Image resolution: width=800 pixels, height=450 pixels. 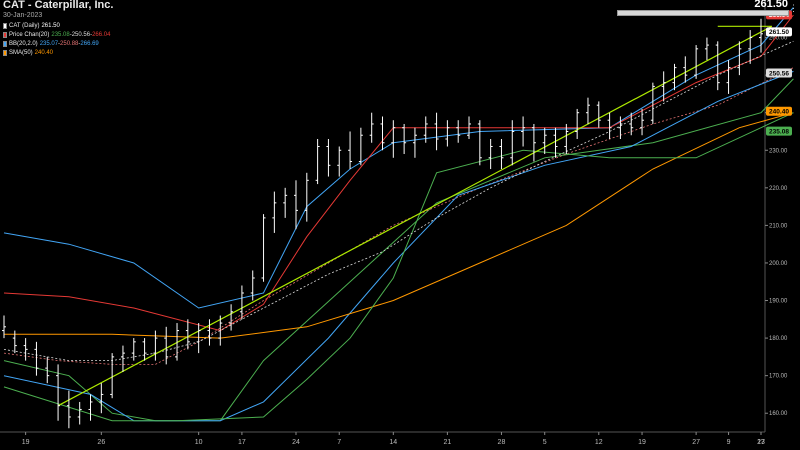 I want to click on badge-last-price-label: 261.50, so click(x=779, y=32).